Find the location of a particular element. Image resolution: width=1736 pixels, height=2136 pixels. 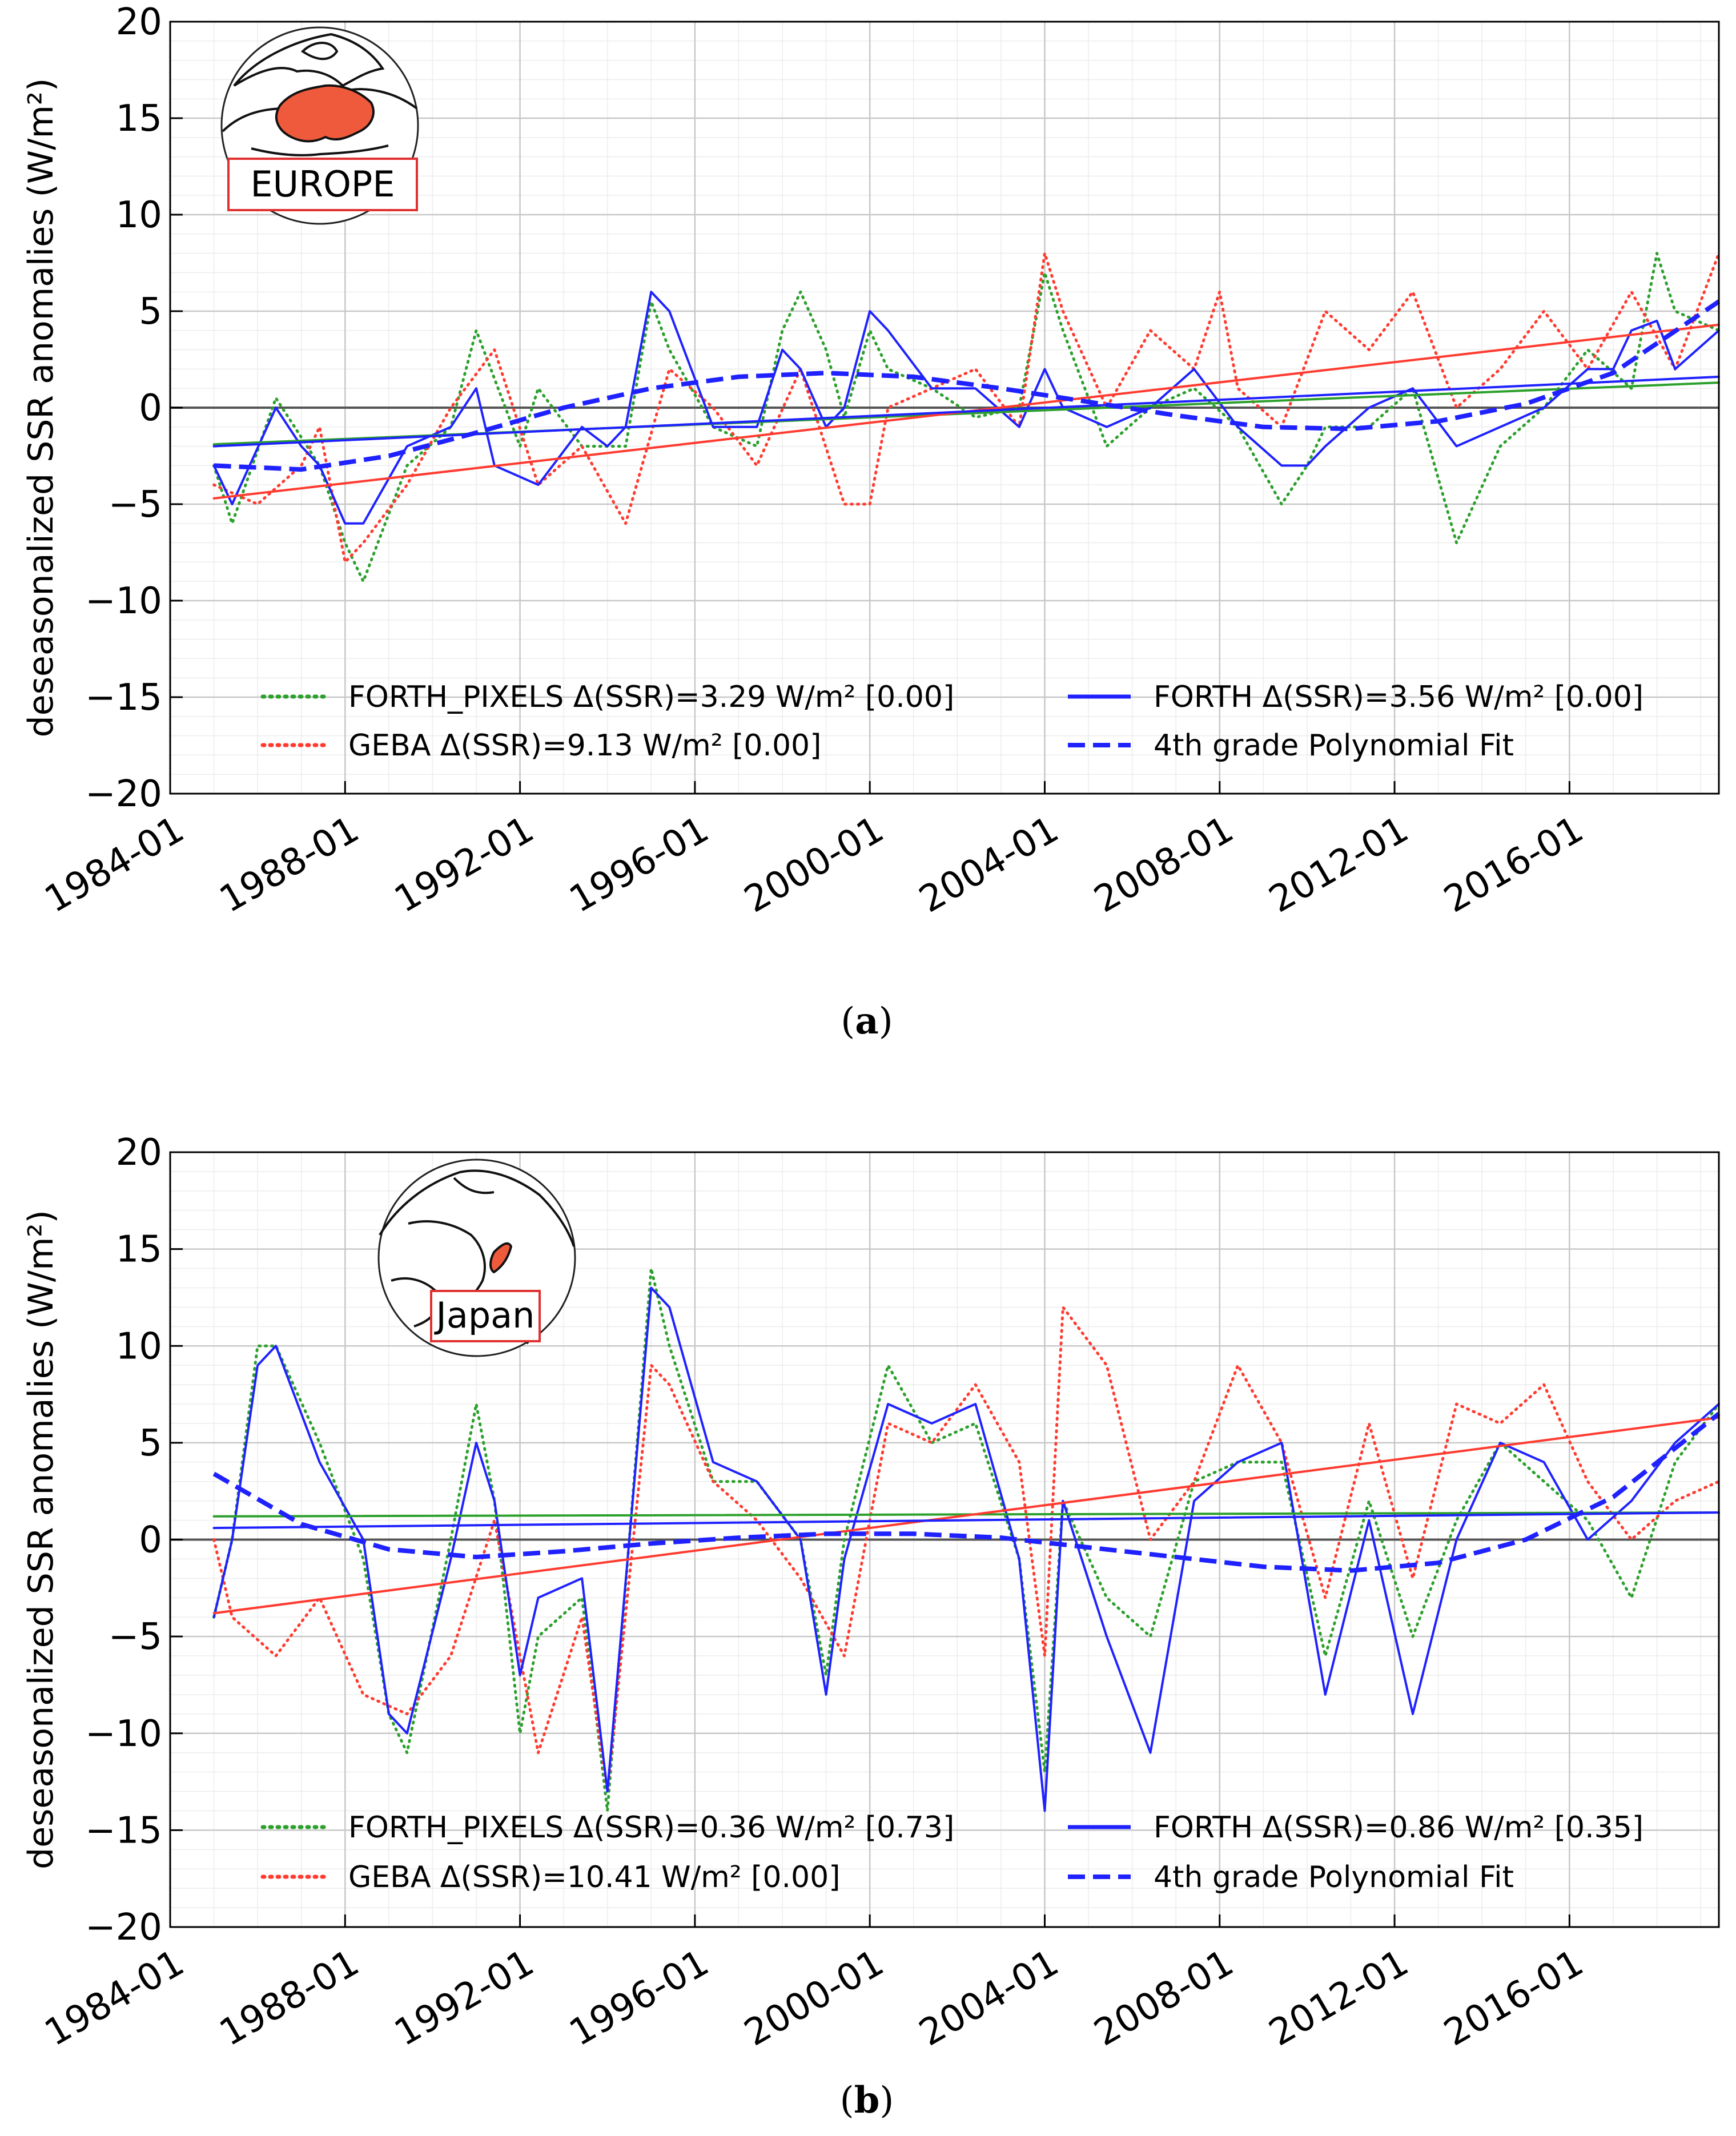

legend-entry-geba: GEBA Δ(SSR)=10.41 W/m² [0.00] is located at coordinates (550, 1877).